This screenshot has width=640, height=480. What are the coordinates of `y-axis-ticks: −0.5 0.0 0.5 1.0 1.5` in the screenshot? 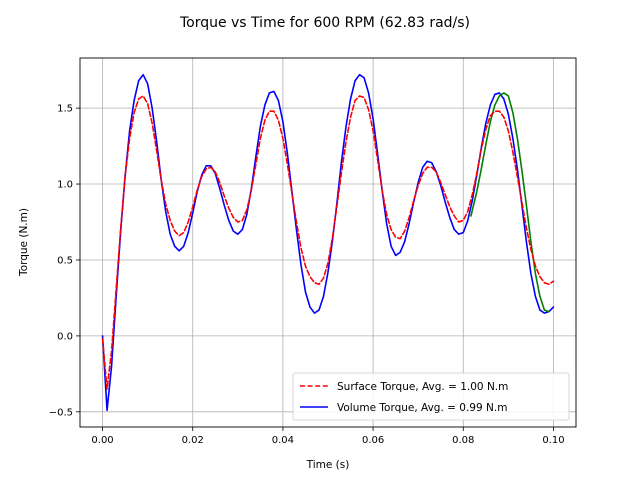 It's located at (64, 261).